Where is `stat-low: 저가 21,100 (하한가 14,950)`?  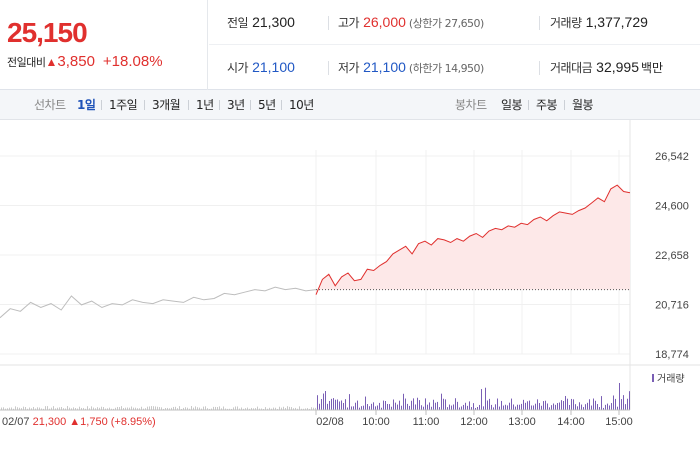
stat-low: 저가 21,100 (하한가 14,950) is located at coordinates (411, 67).